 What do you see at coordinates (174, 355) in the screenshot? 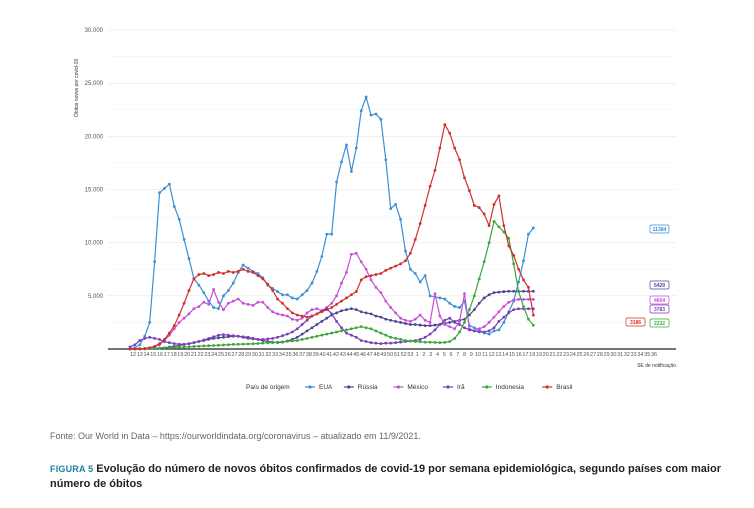
I see `x-tick-label: 18` at bounding box center [174, 355].